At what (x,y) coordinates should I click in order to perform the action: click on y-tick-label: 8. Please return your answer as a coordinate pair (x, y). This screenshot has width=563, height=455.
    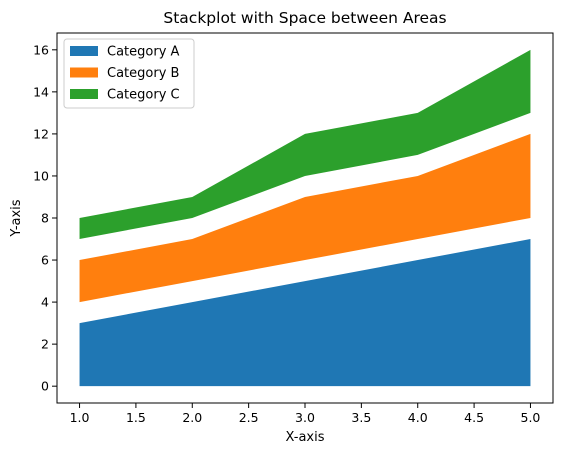
    Looking at the image, I should click on (45, 218).